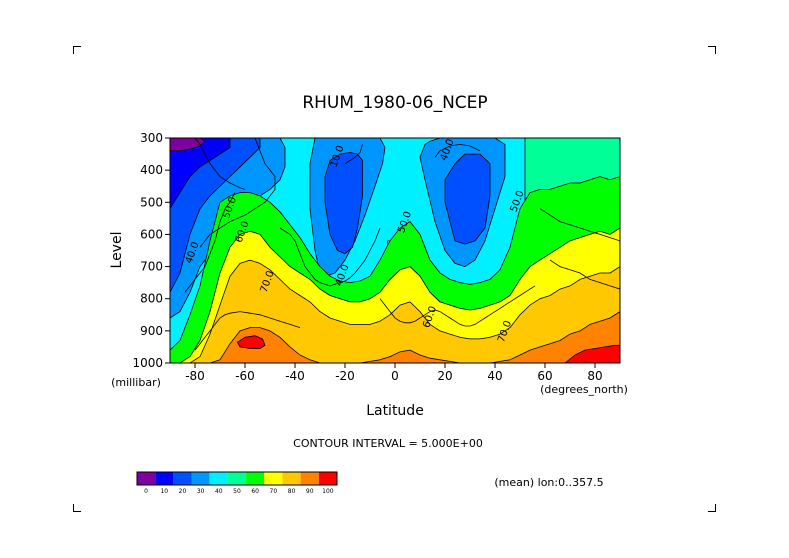 The image size is (789, 558). What do you see at coordinates (274, 491) in the screenshot?
I see `colorbar-label: 70` at bounding box center [274, 491].